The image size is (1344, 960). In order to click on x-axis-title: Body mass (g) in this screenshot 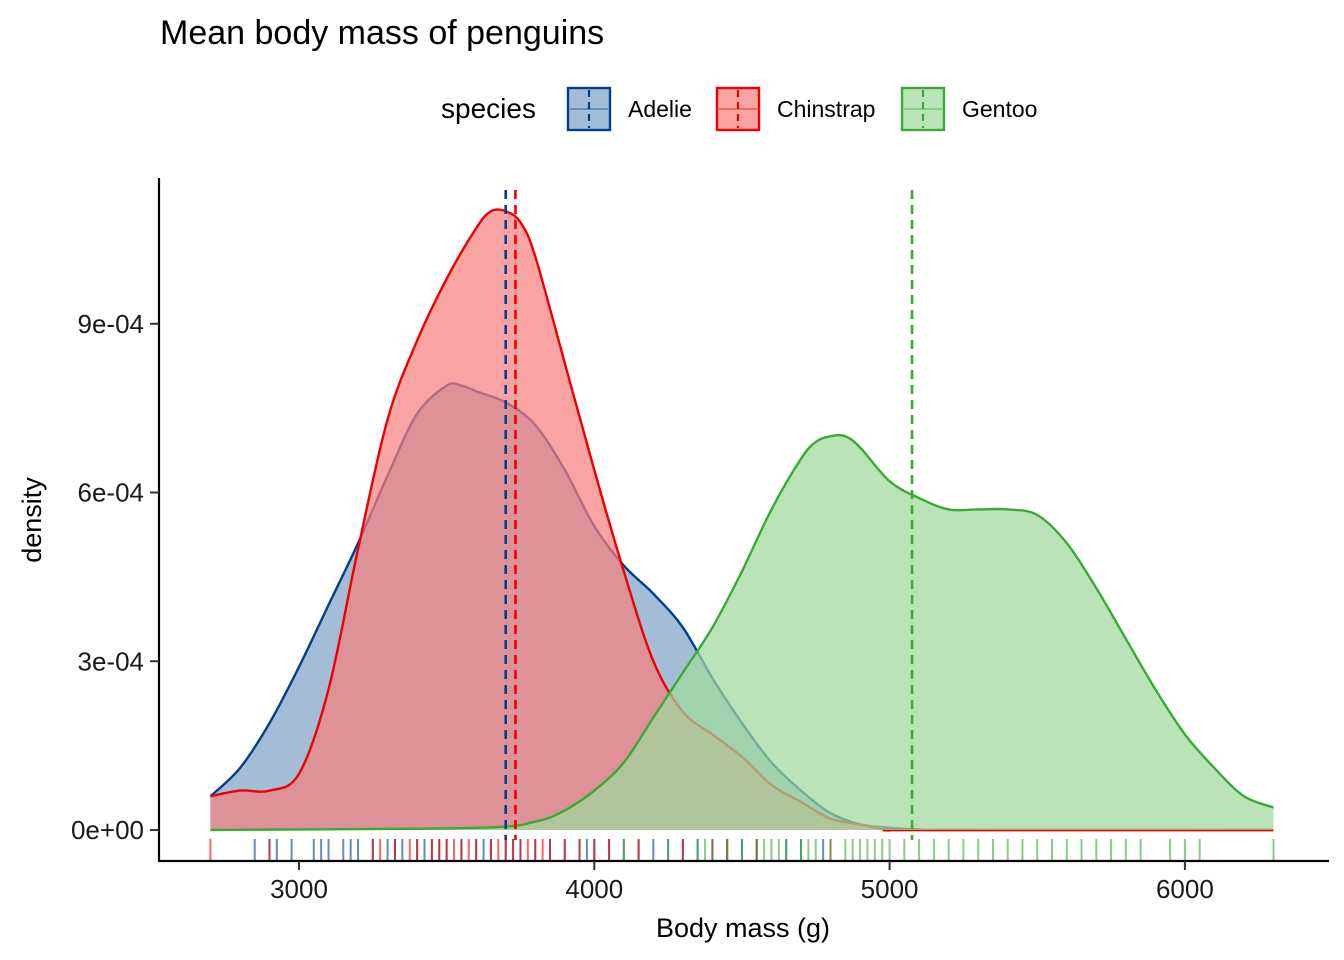, I will do `click(743, 928)`.